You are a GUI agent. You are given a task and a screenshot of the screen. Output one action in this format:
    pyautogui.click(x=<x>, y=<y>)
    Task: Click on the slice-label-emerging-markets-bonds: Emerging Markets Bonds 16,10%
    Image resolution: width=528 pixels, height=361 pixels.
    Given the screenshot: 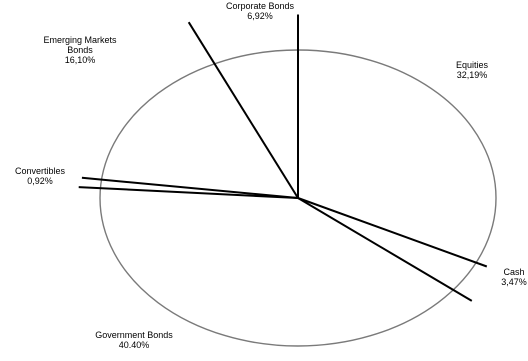 What is the action you would take?
    pyautogui.click(x=80, y=50)
    